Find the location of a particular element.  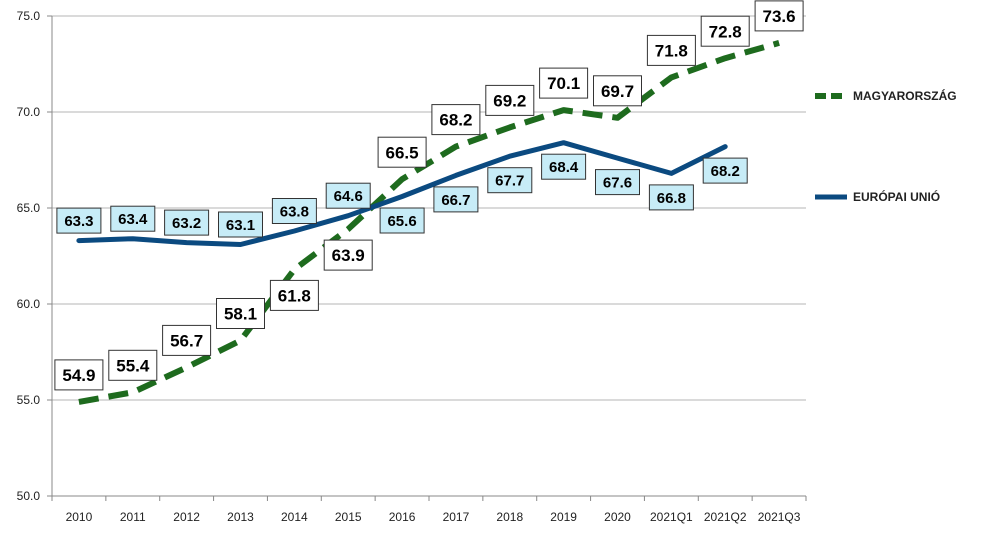

data-label-europai-unio: 63.4 is located at coordinates (133, 219).